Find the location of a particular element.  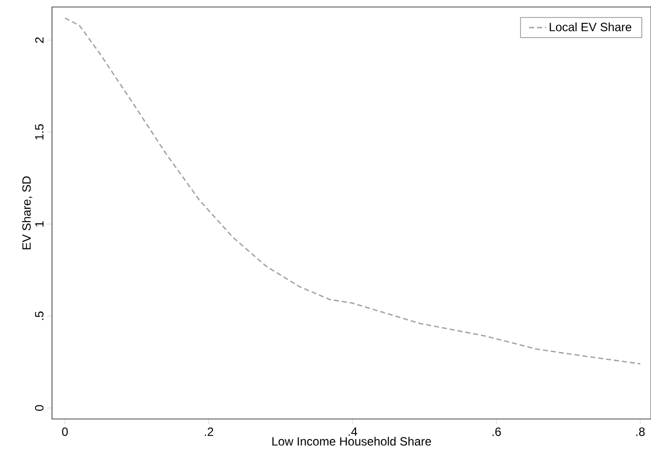

x-axis-title: Low Income Household Share is located at coordinates (352, 441).